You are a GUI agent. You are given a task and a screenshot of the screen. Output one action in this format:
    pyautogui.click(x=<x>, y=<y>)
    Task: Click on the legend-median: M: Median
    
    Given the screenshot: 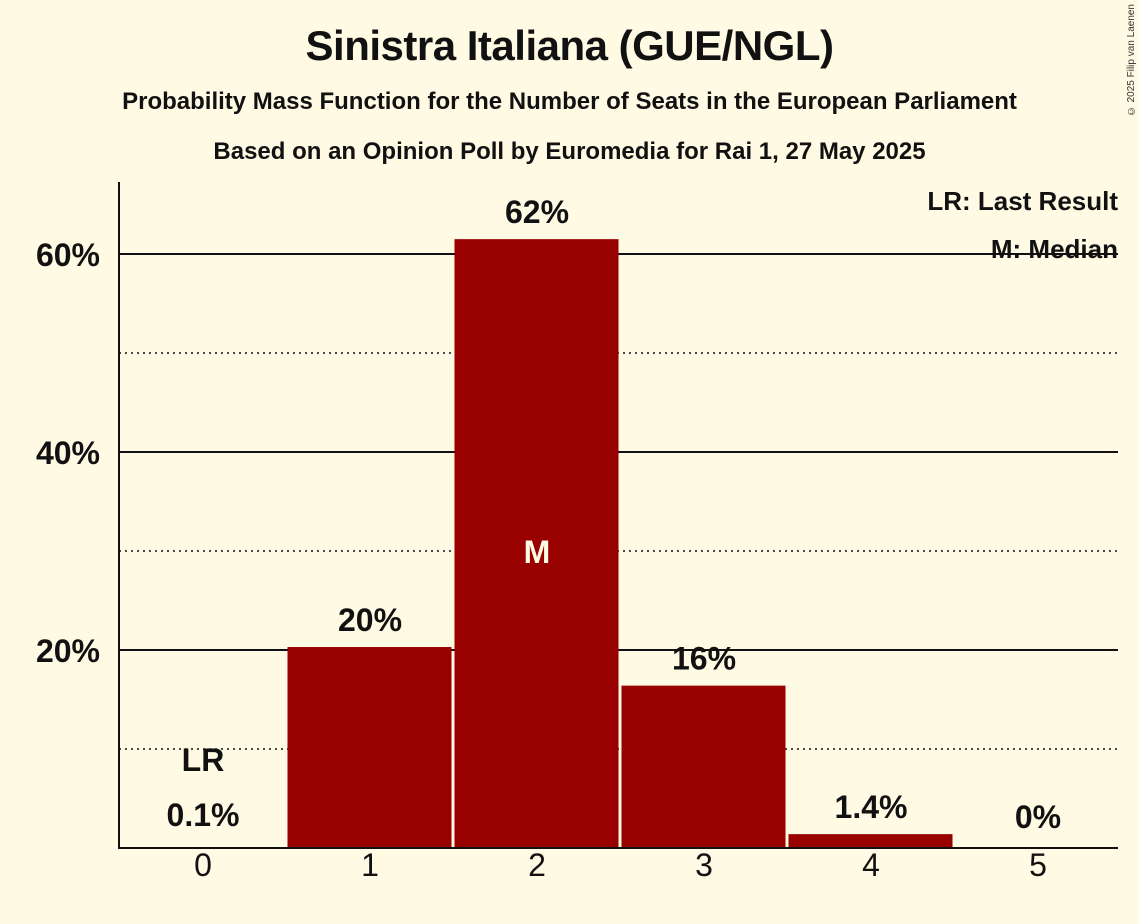 What is the action you would take?
    pyautogui.click(x=1054, y=249)
    